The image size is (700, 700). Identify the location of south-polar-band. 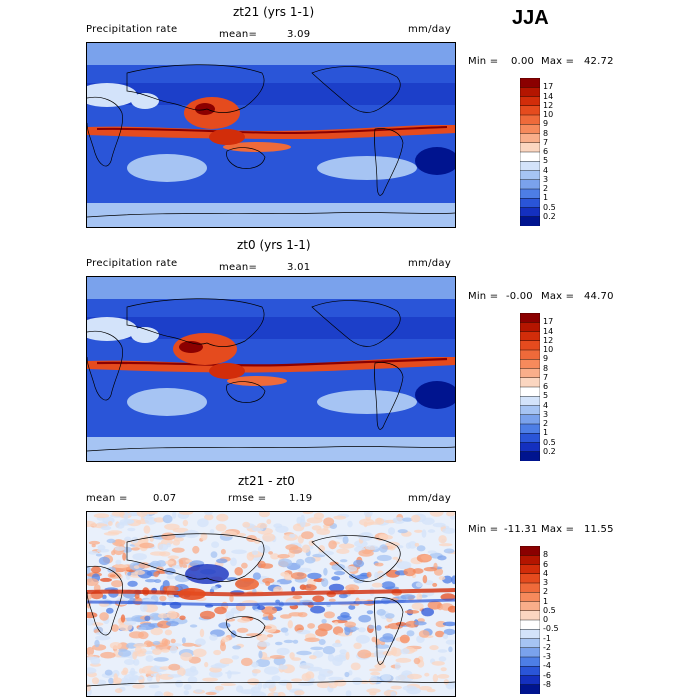
(271, 215).